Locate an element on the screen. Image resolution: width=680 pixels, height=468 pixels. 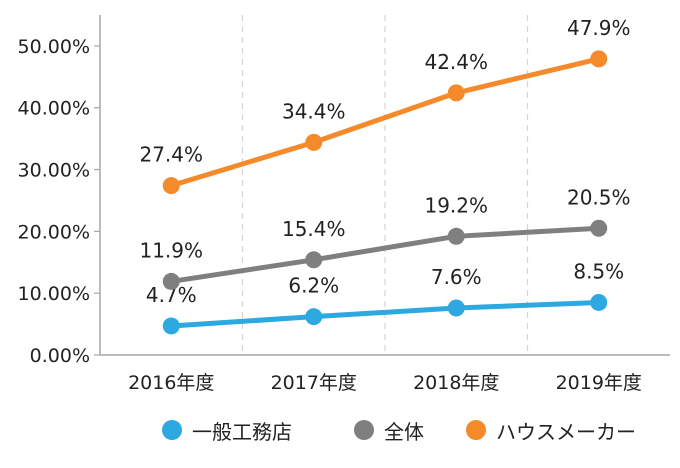
data-label: 6.2% is located at coordinates (313, 286).